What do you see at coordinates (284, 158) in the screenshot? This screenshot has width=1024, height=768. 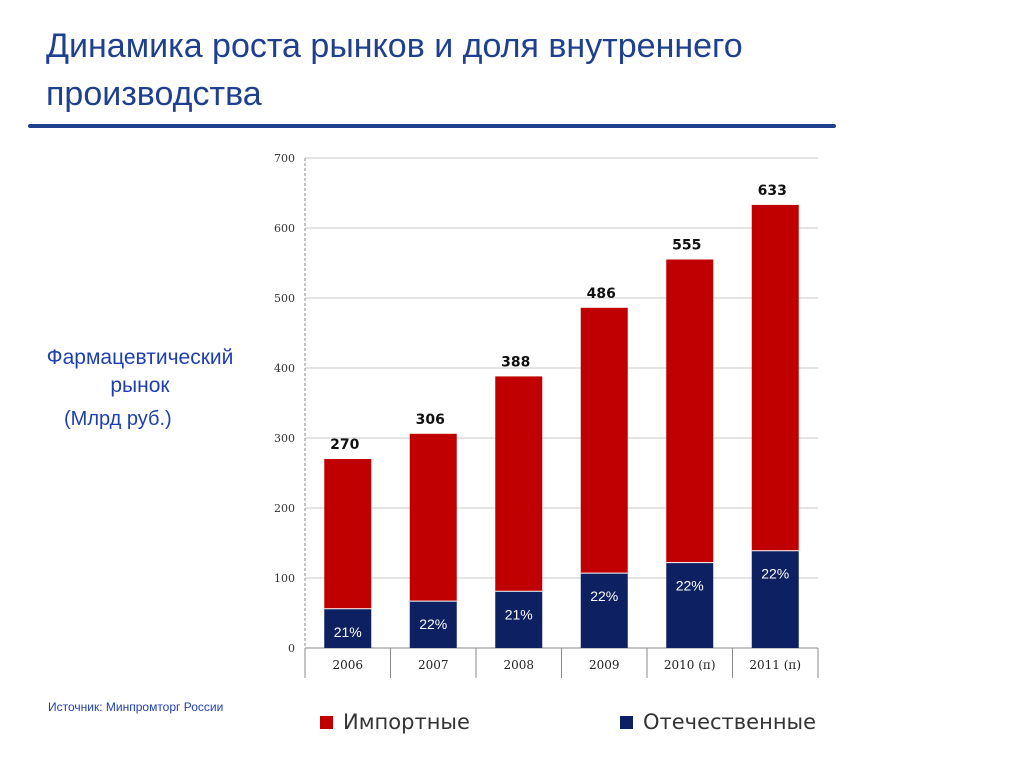 I see `y-tick-label: 700` at bounding box center [284, 158].